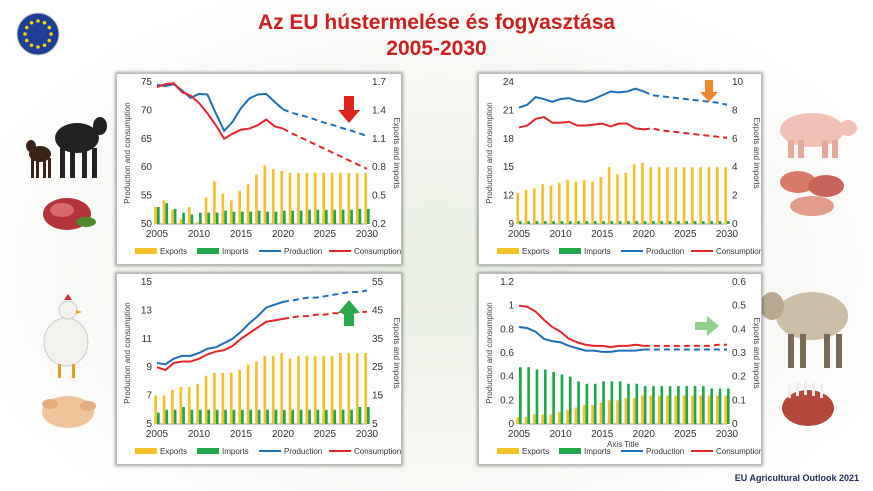  What do you see at coordinates (199, 434) in the screenshot?
I see `x-tick-label: 2010` at bounding box center [199, 434].